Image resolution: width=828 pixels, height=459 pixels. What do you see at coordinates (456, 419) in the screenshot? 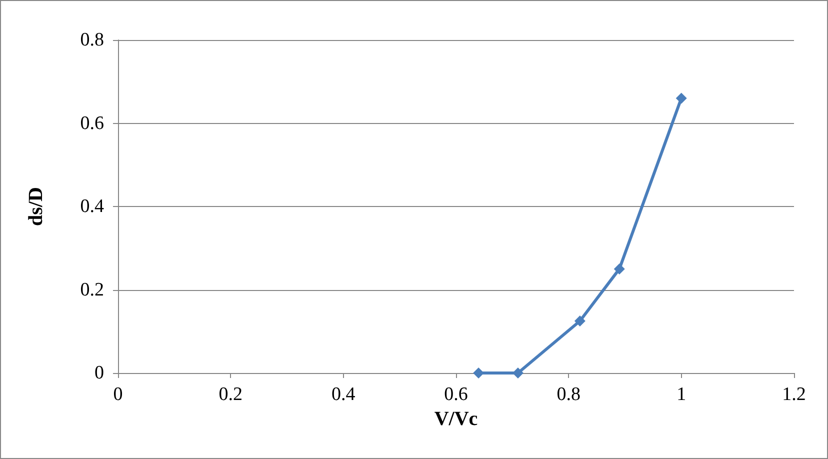
I see `x-axis-title: V/Vc` at bounding box center [456, 419].